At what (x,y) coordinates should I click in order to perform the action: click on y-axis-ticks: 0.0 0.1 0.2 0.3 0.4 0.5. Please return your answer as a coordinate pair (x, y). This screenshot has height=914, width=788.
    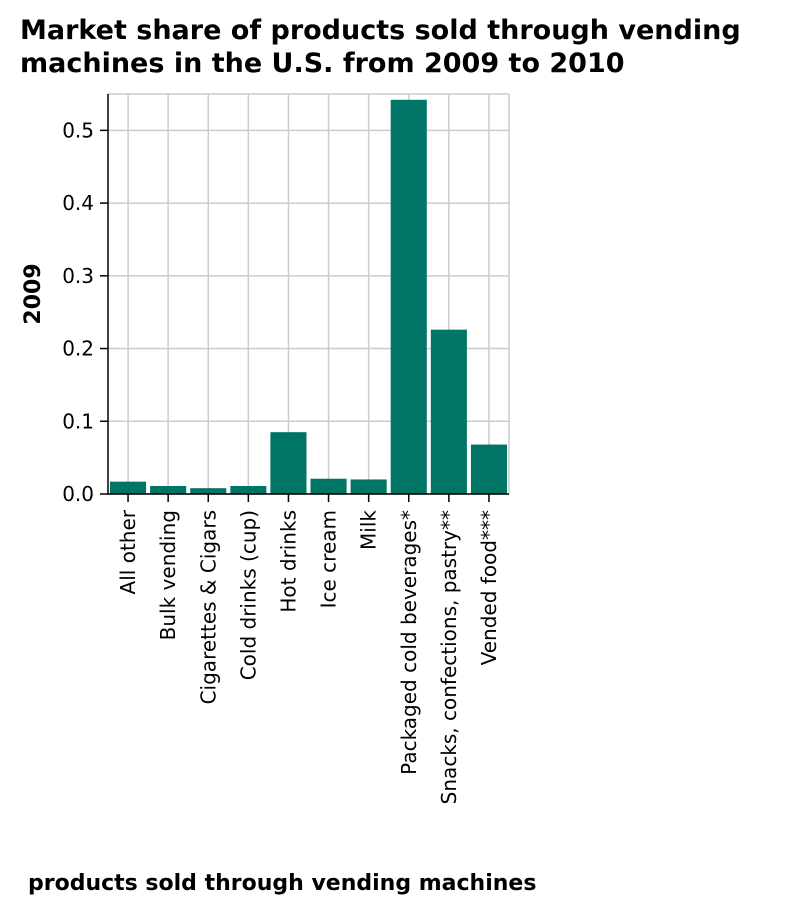
    Looking at the image, I should click on (85, 300).